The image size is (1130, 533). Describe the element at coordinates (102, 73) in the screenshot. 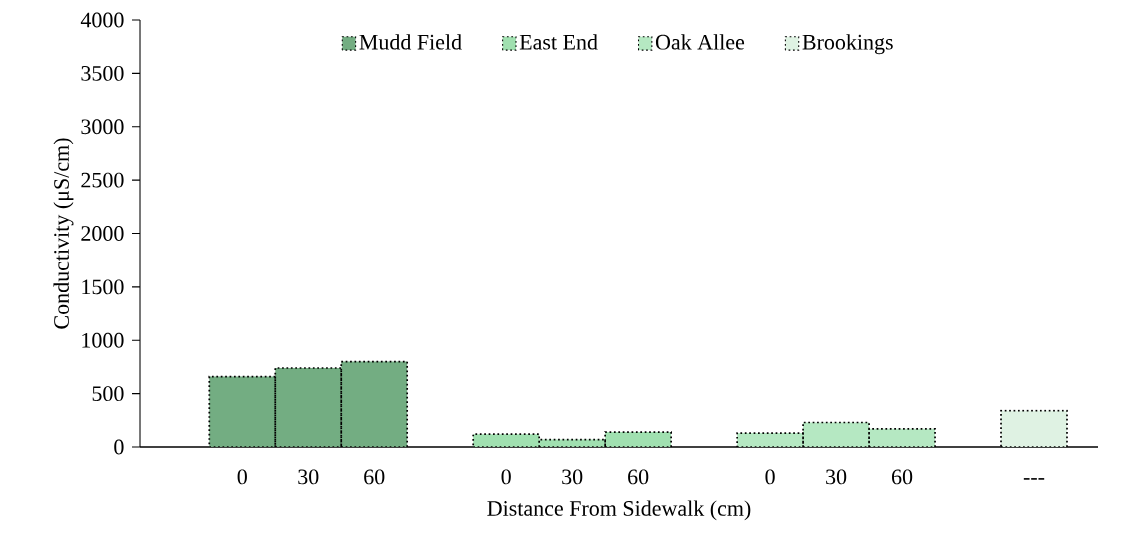

I see `y-tick-label: 3500` at that location.